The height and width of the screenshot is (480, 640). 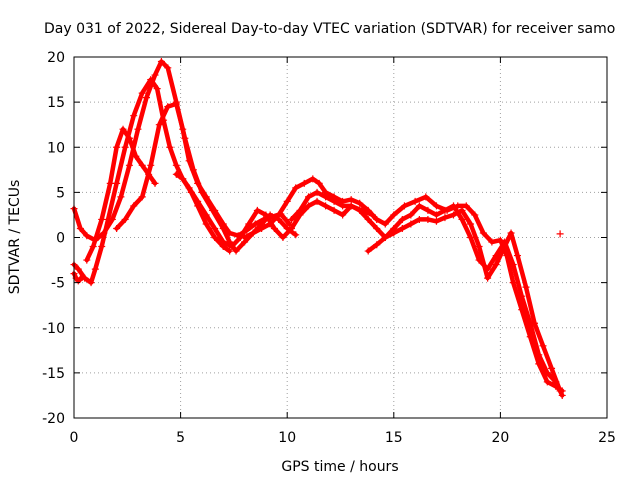 What do you see at coordinates (60, 193) in the screenshot?
I see `y-tick-label: 5` at bounding box center [60, 193].